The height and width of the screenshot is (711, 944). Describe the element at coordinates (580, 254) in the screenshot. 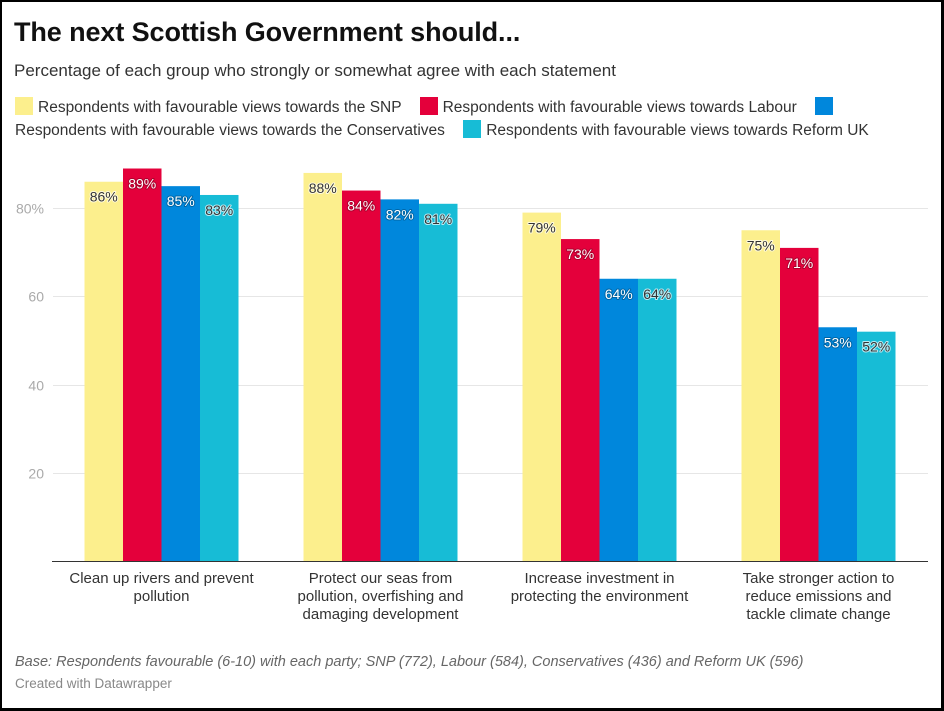

I see `bar-value-label: 73%` at that location.